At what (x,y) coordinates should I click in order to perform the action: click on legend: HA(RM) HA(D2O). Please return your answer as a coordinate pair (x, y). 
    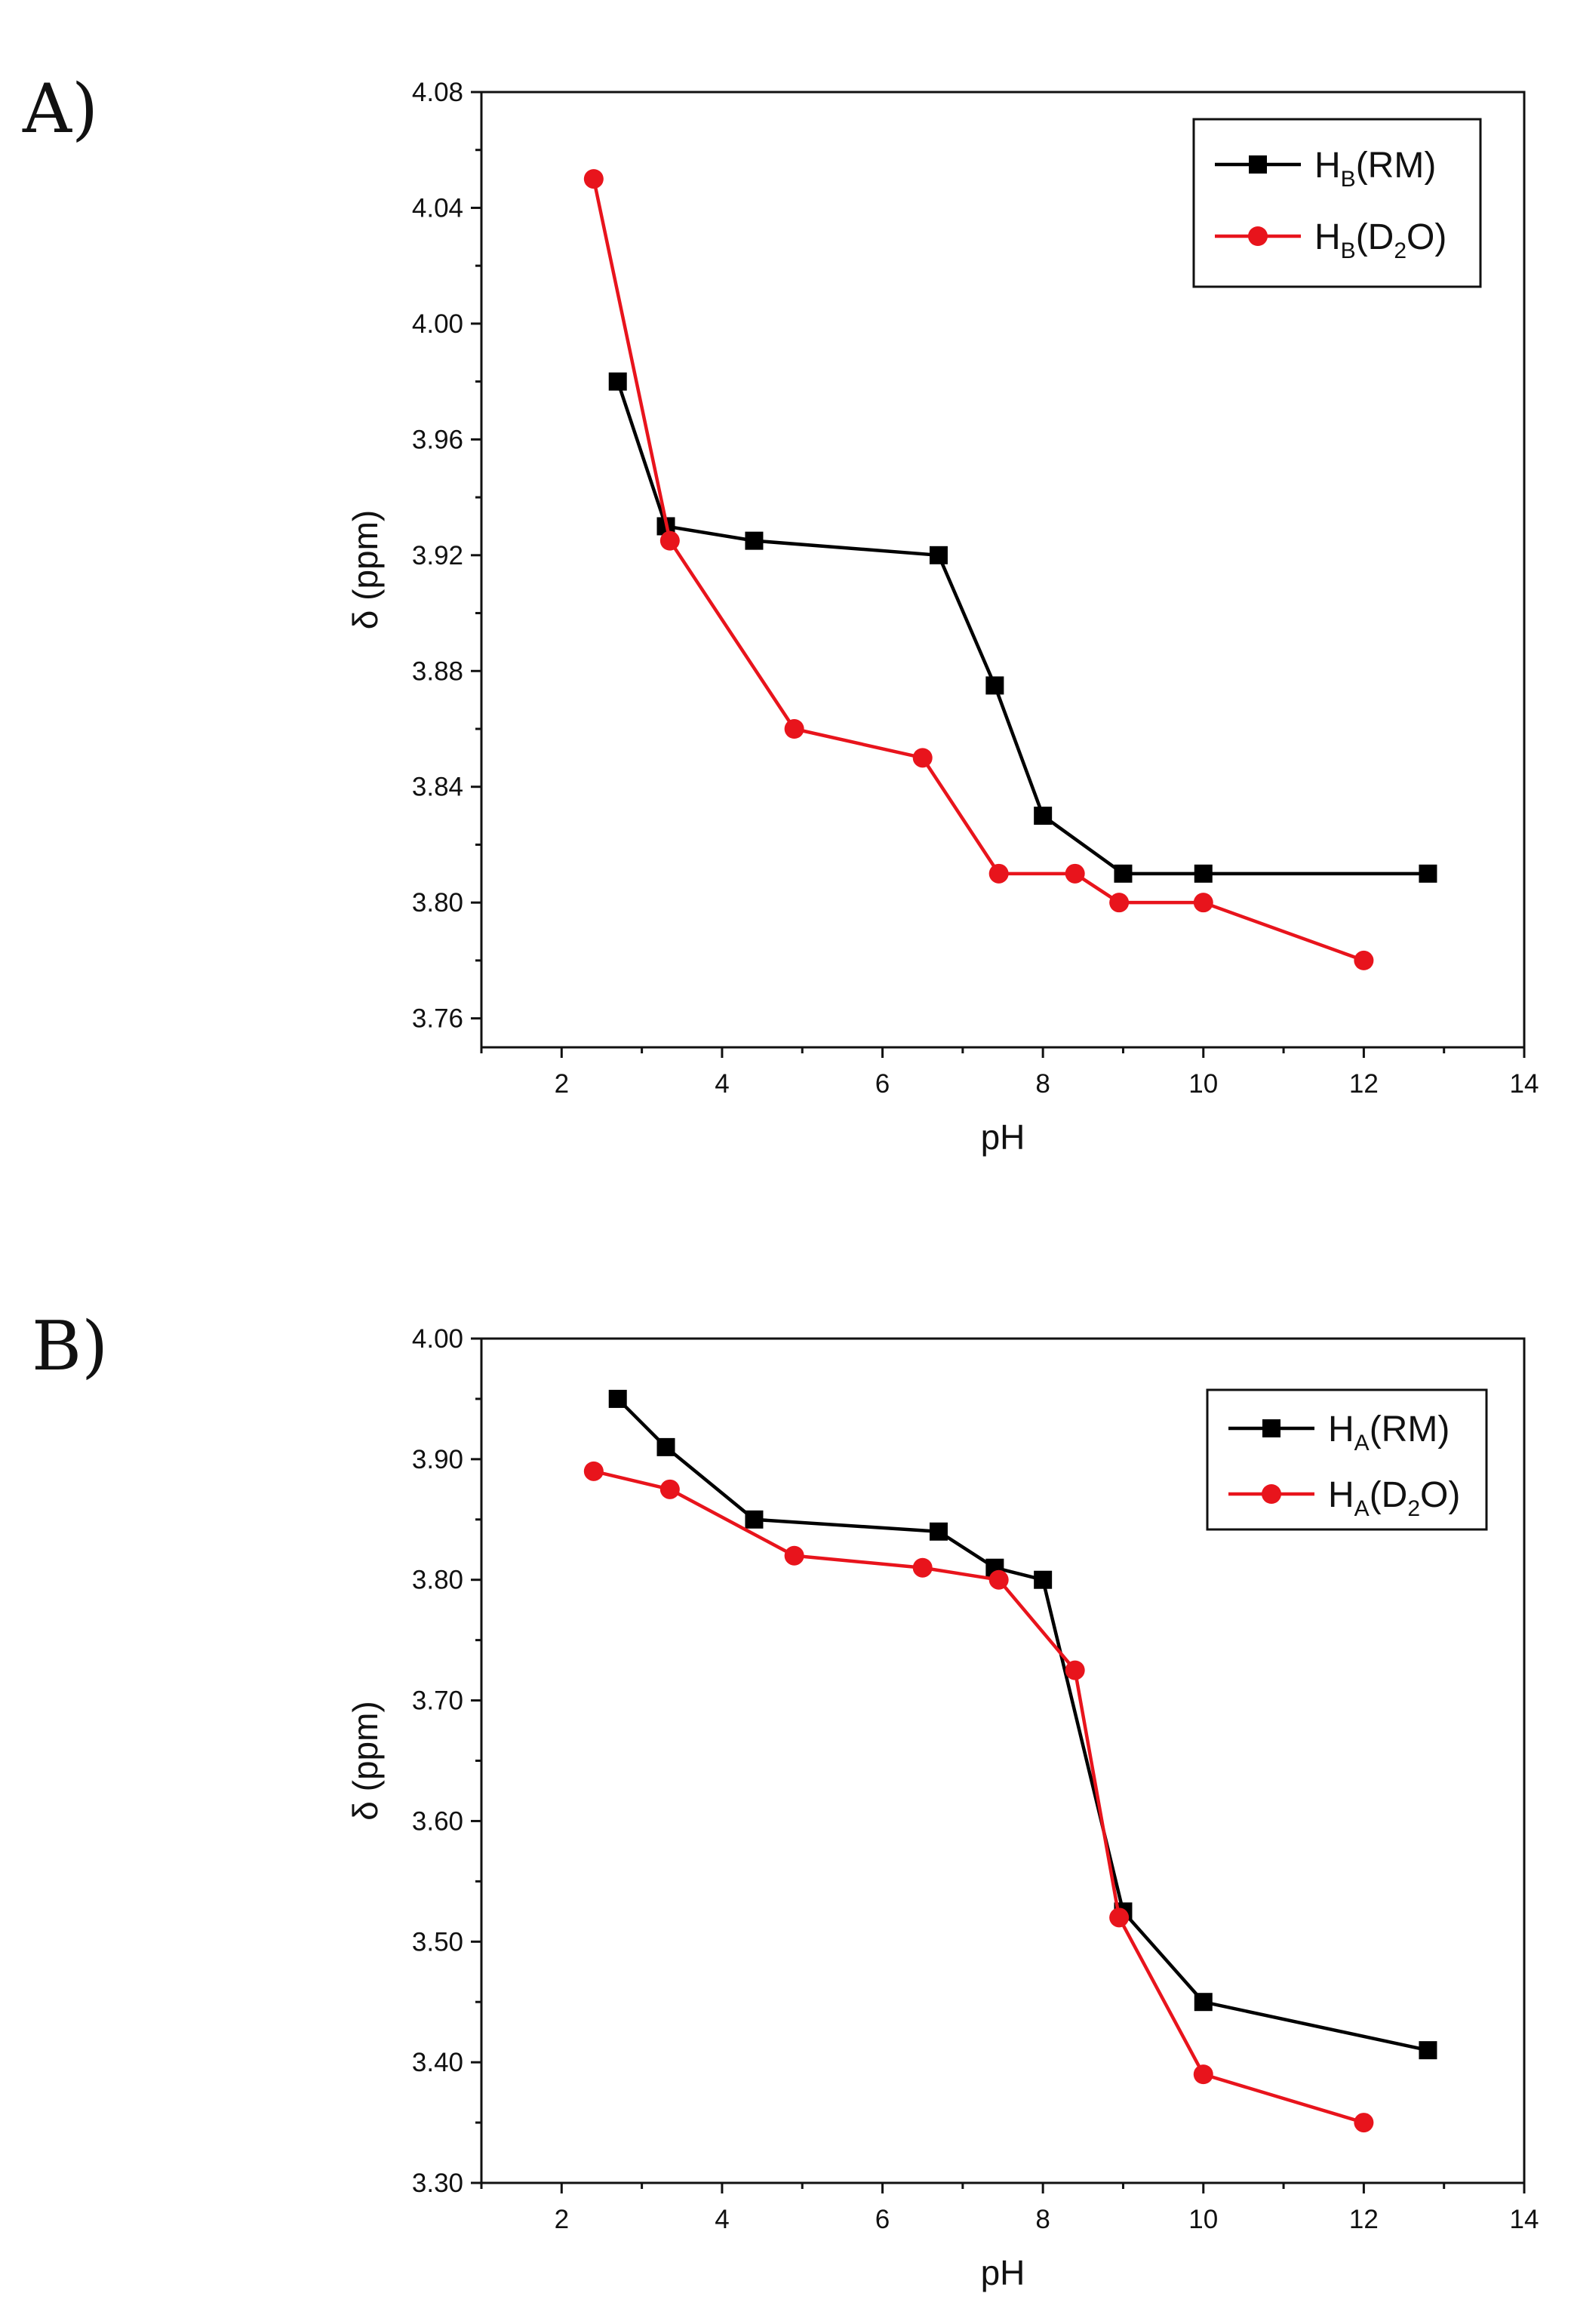
    Looking at the image, I should click on (1347, 1459).